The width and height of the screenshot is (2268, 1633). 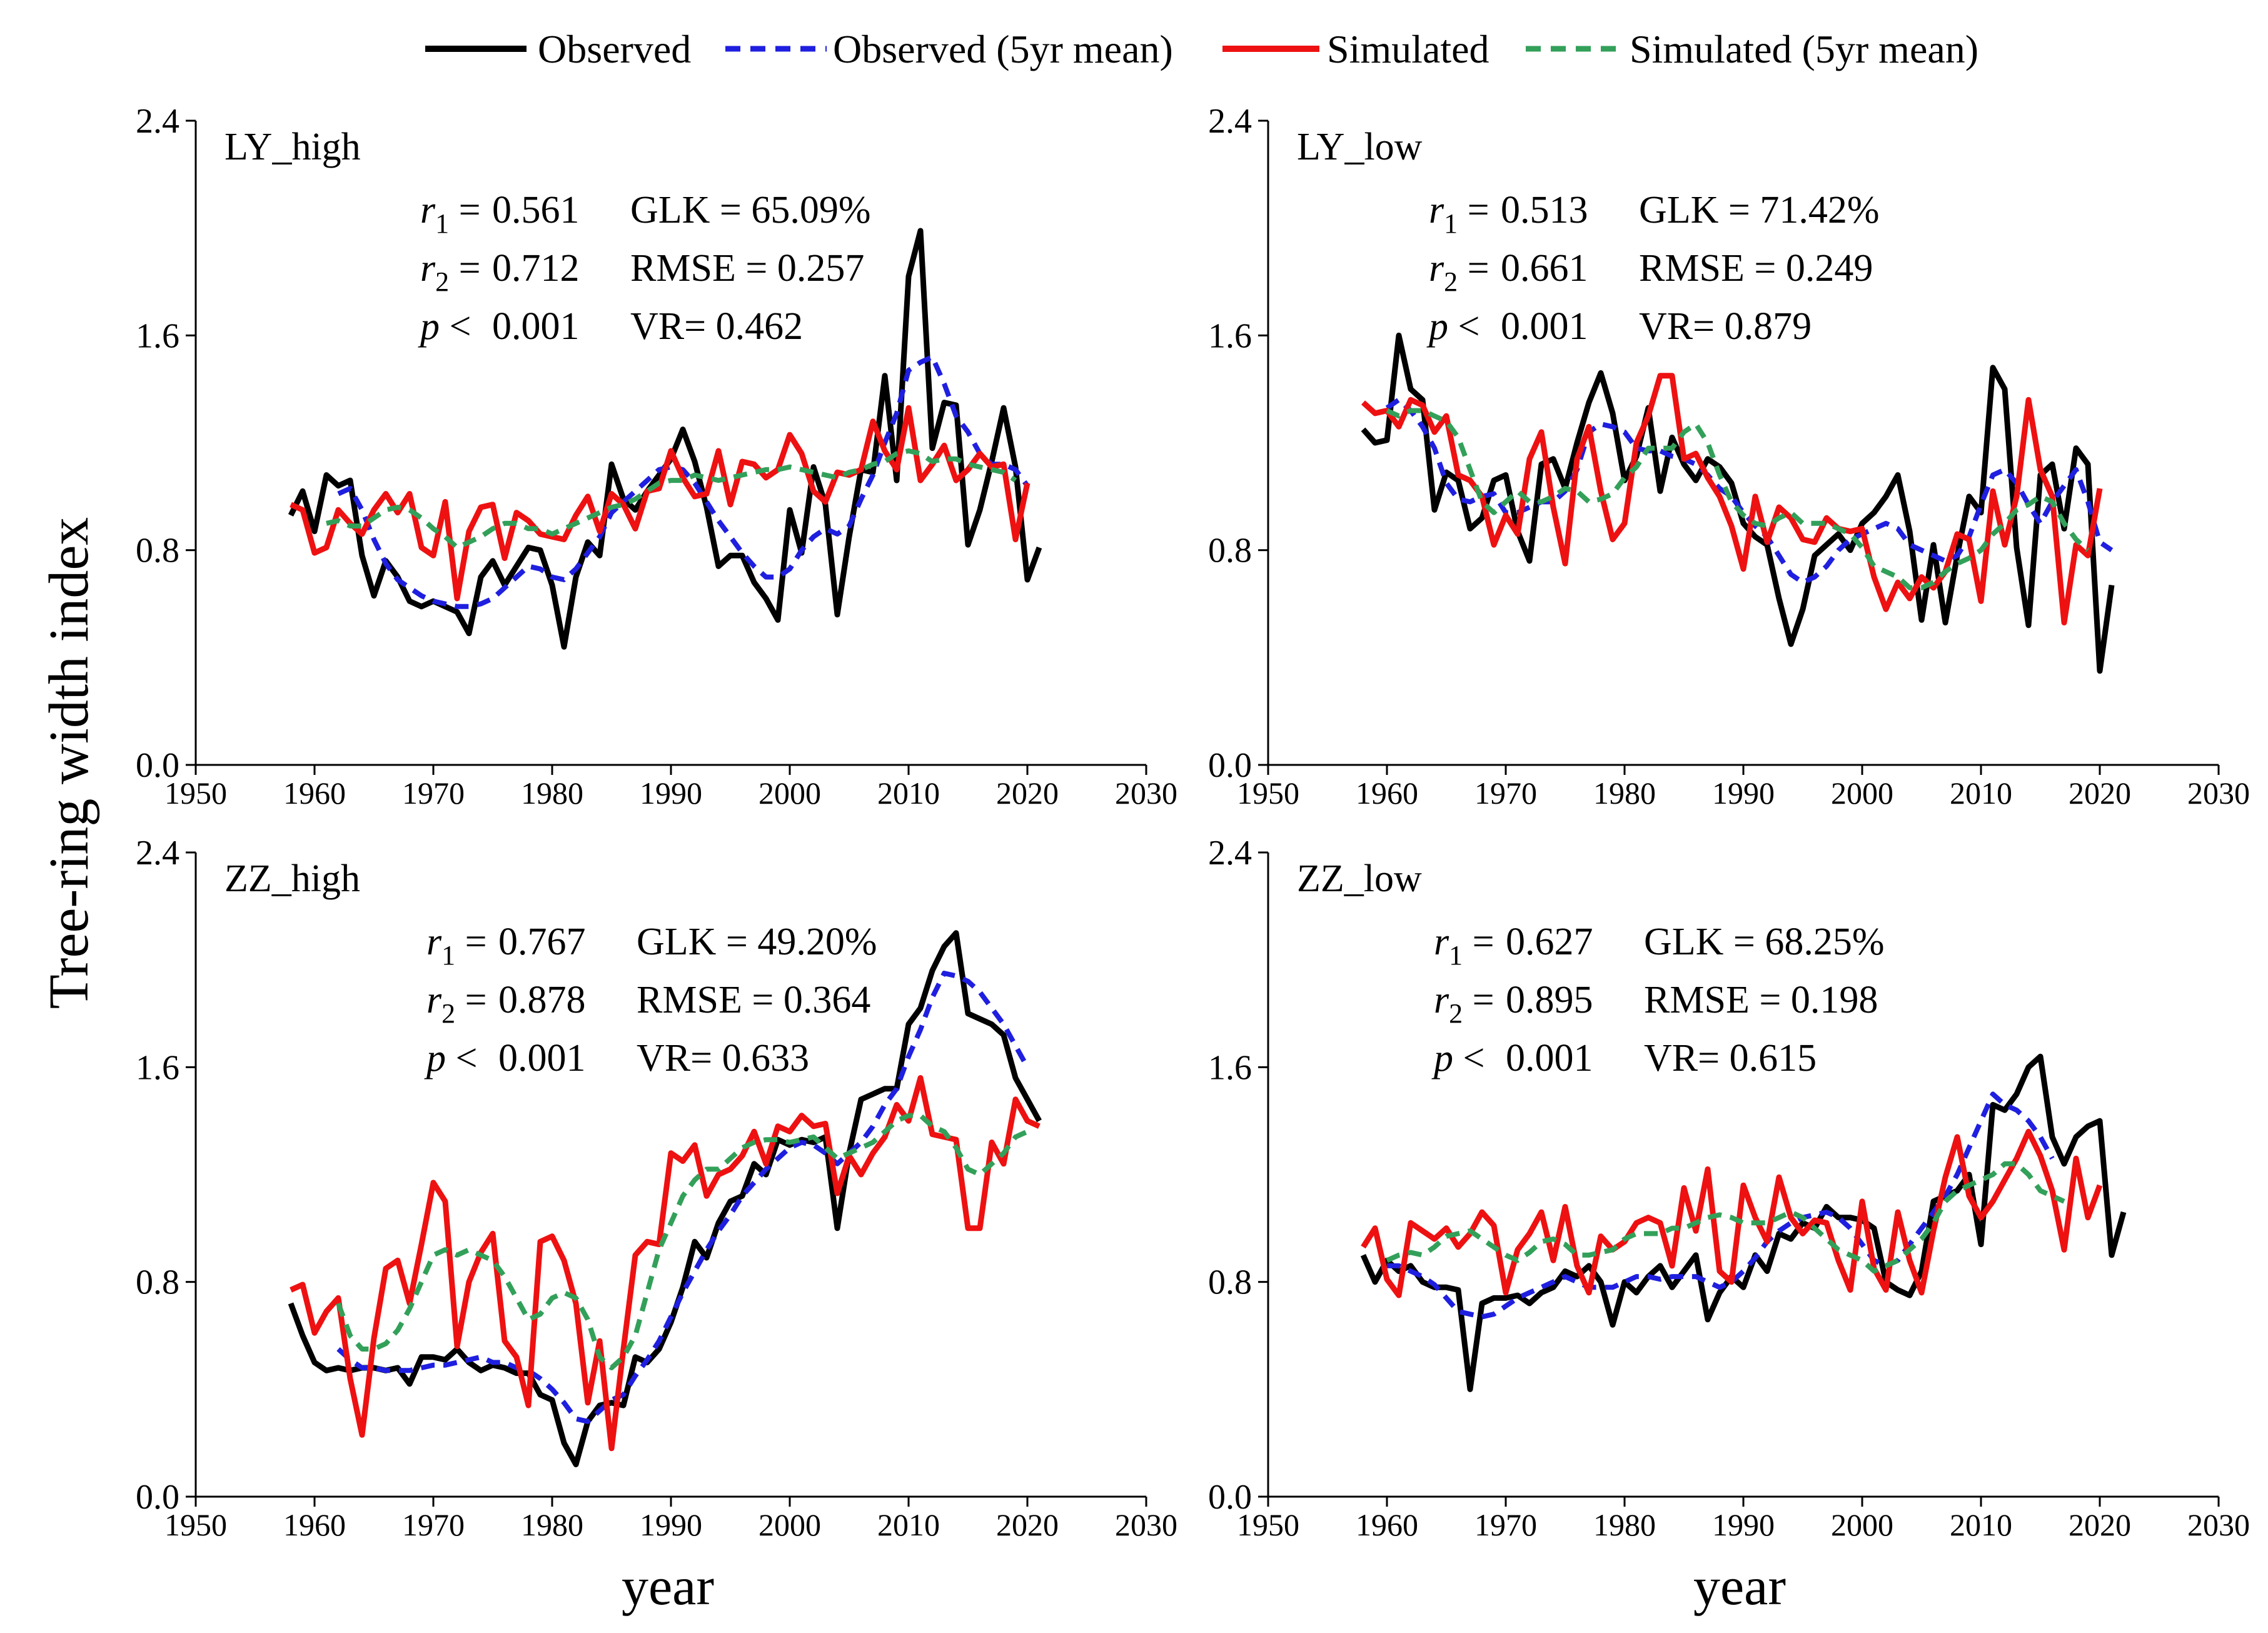 I want to click on stat-r2-value: 0.878, so click(x=542, y=1000).